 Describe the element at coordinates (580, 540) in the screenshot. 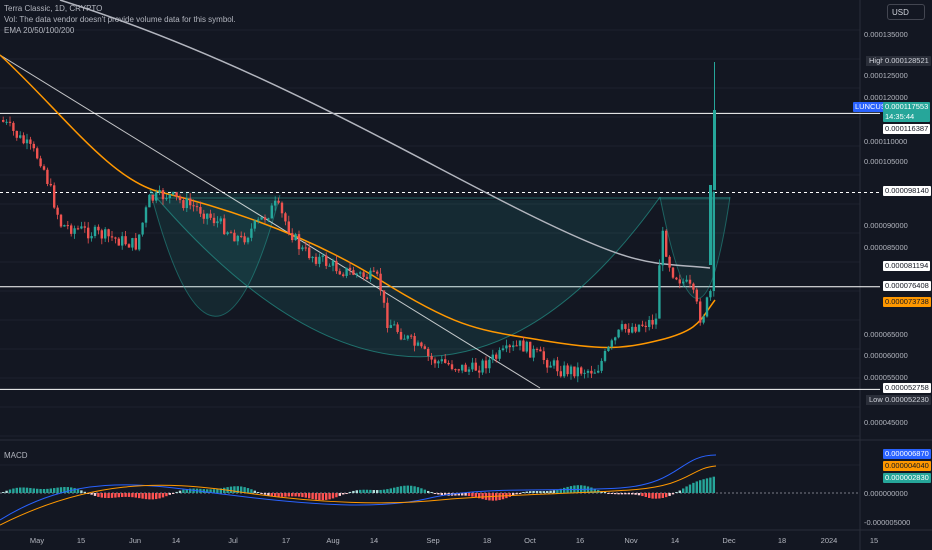

I see `time-tick: 16` at that location.